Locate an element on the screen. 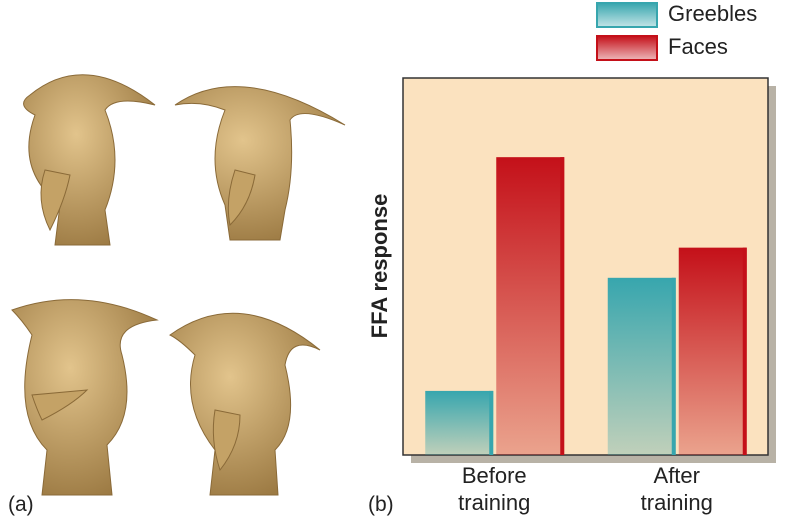 This screenshot has width=800, height=525. x-tick-label: Before training is located at coordinates (494, 489).